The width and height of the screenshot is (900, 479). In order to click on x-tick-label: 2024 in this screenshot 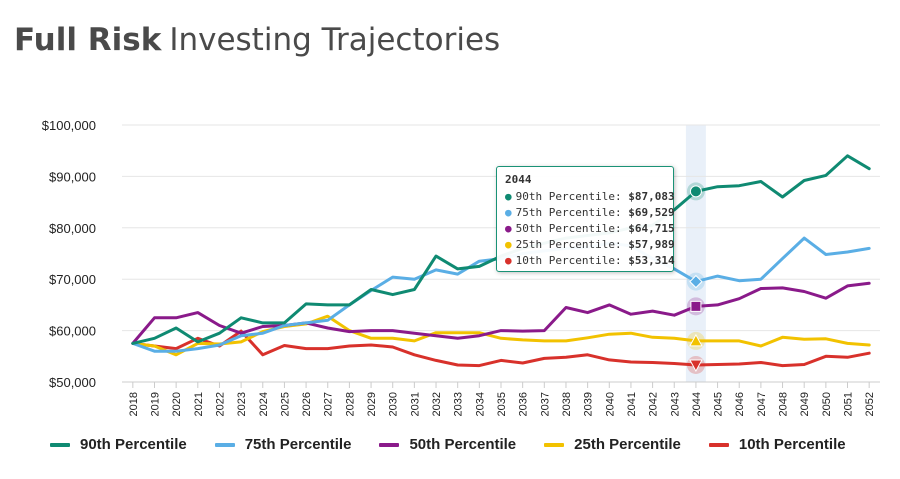, I will do `click(264, 404)`.